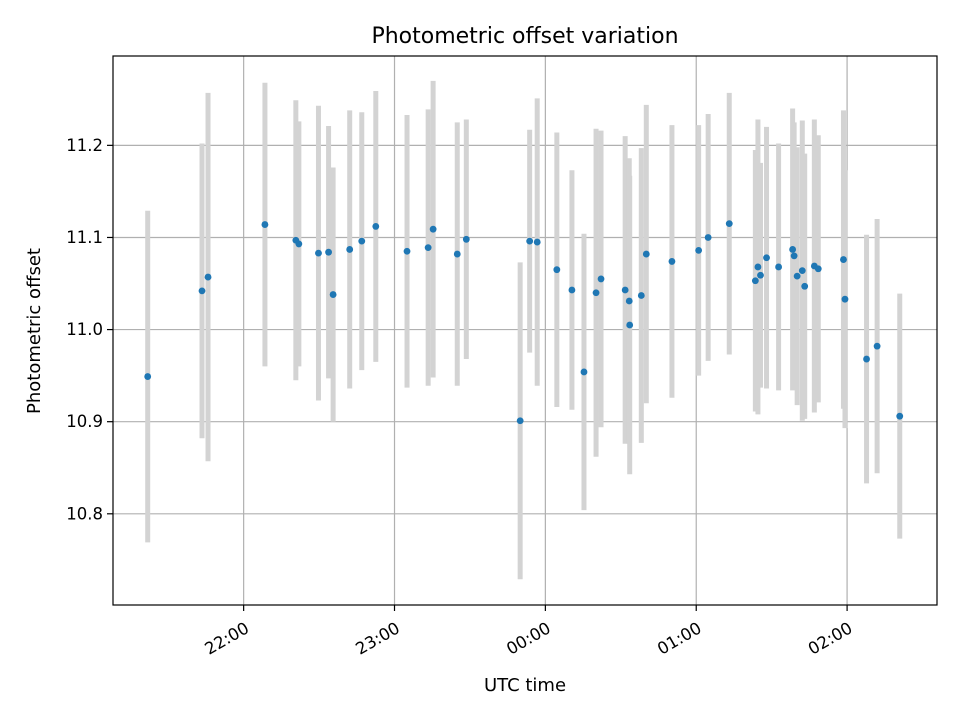  What do you see at coordinates (84, 329) in the screenshot?
I see `y-tick-label: 11.0` at bounding box center [84, 329].